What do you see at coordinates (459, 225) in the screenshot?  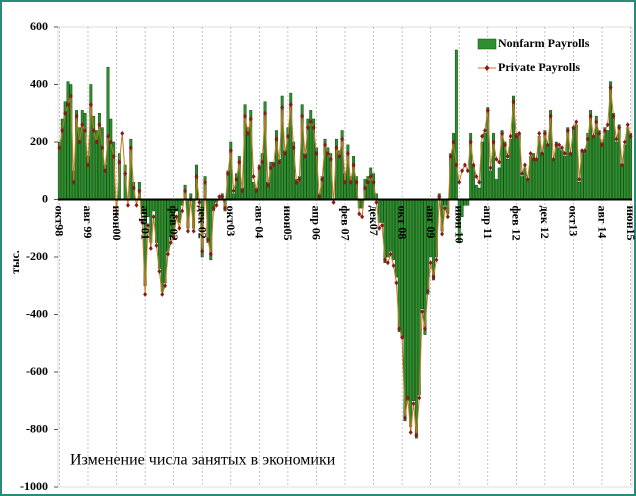 I see `x-tick-label: июн 10` at bounding box center [459, 225].